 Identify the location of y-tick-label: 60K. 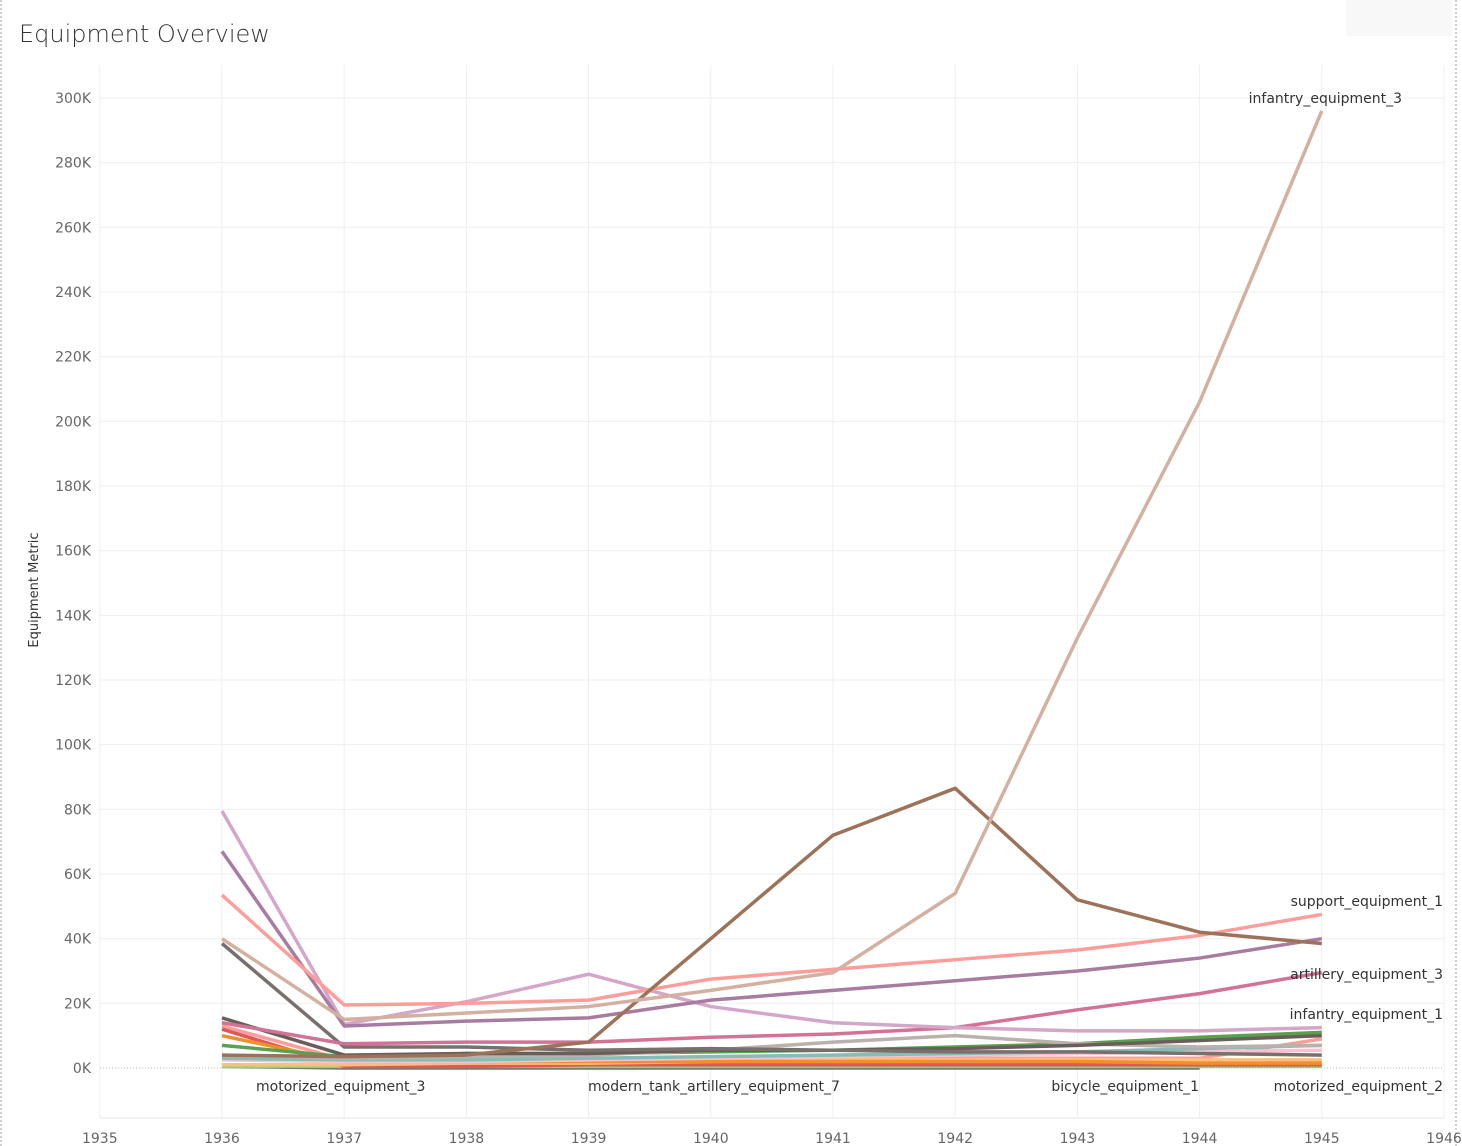
(78, 875).